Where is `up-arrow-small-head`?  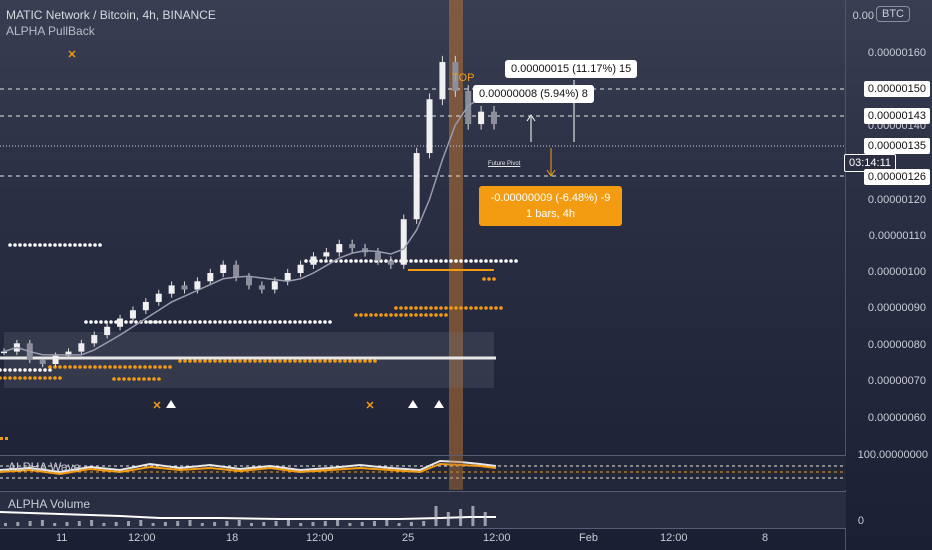 up-arrow-small-head is located at coordinates (531, 118).